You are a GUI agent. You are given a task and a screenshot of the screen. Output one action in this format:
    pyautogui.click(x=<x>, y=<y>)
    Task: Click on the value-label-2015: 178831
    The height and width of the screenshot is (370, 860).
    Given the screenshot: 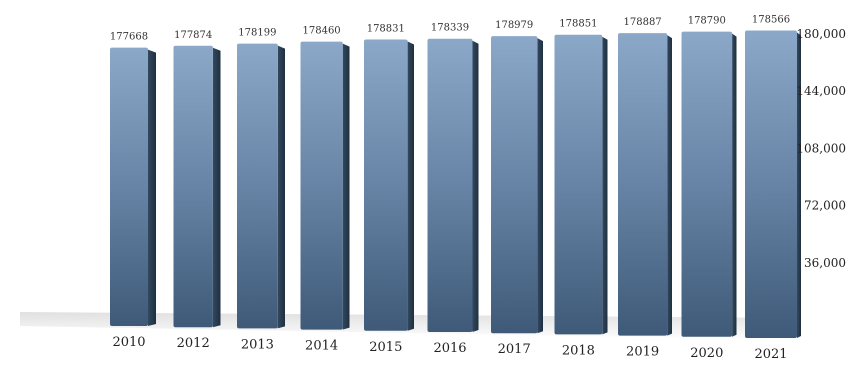 What is the action you would take?
    pyautogui.click(x=386, y=29)
    